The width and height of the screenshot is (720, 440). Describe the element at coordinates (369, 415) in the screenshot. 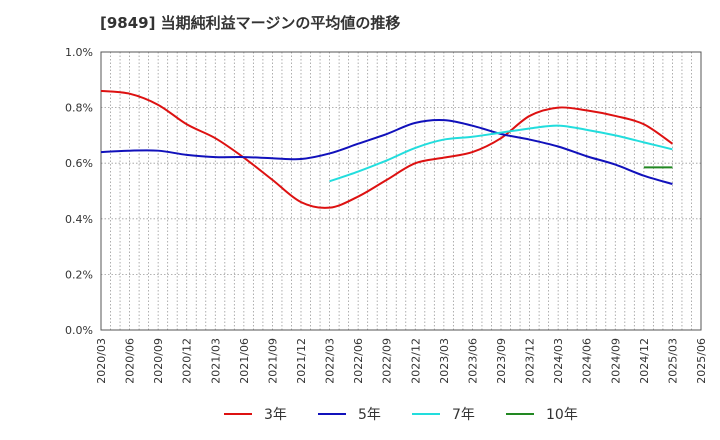

I see `legend-label-1: 5年` at that location.